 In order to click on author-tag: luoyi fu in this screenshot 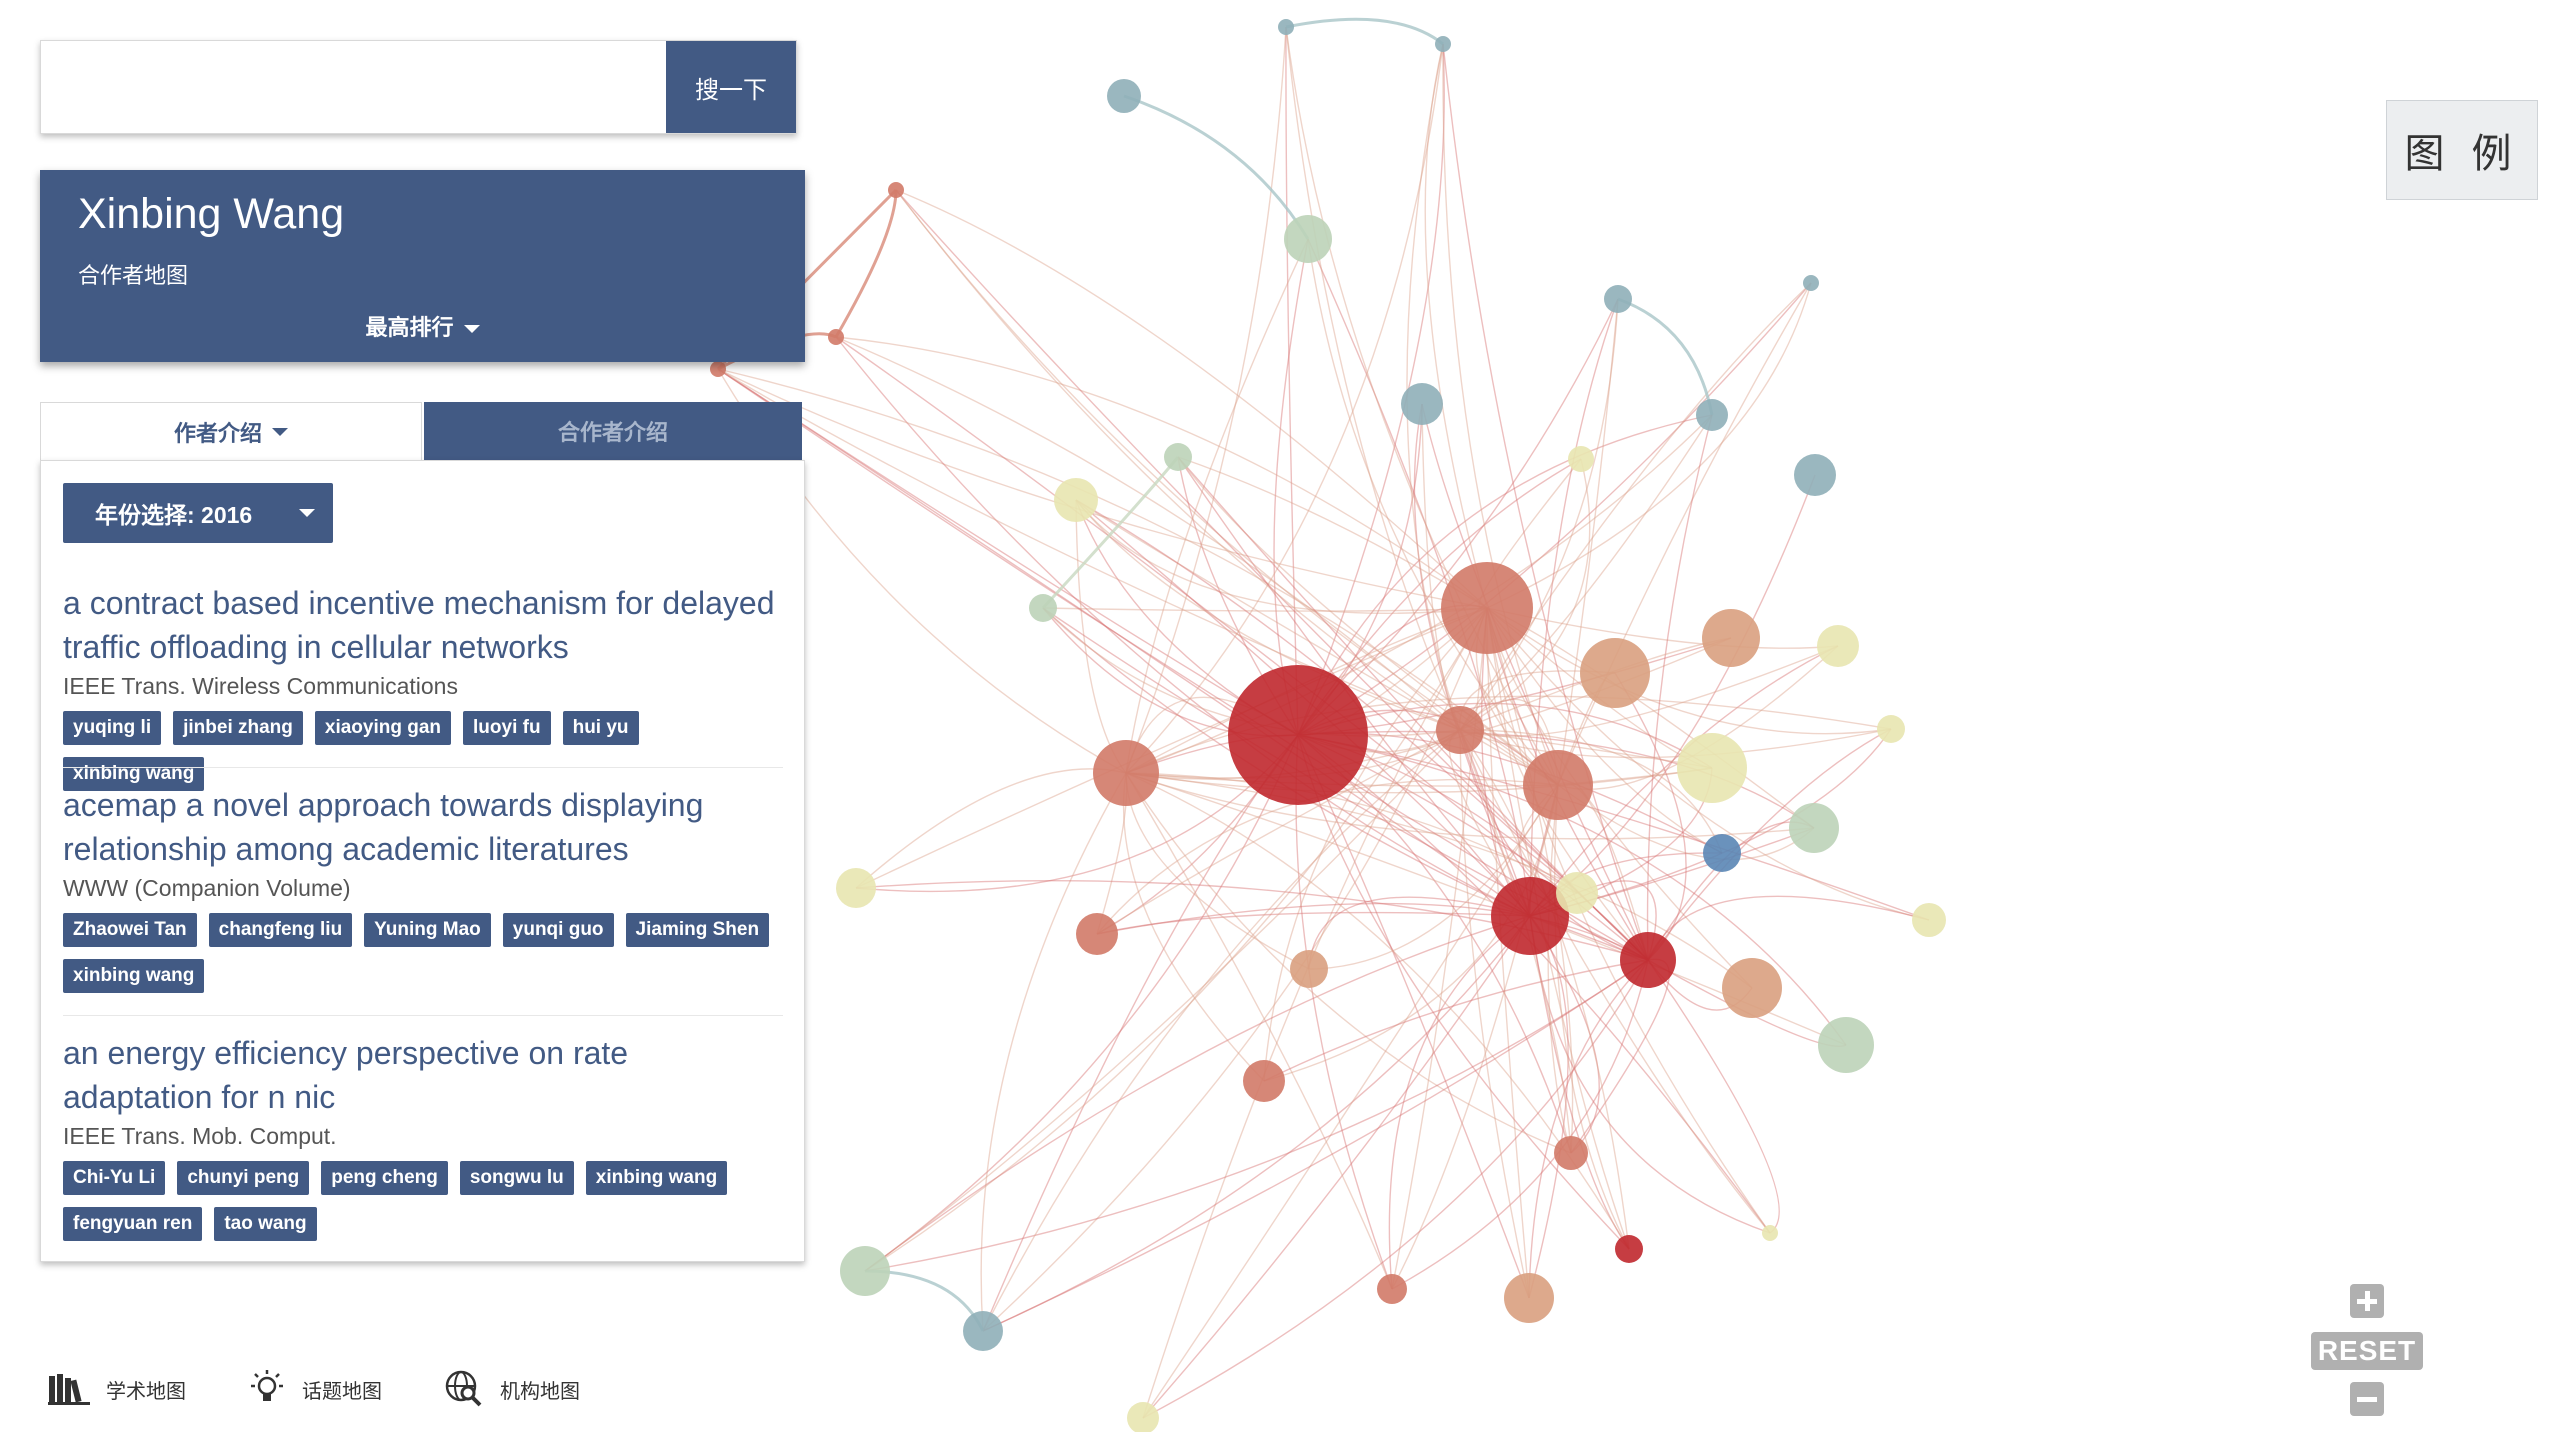, I will do `click(507, 728)`.